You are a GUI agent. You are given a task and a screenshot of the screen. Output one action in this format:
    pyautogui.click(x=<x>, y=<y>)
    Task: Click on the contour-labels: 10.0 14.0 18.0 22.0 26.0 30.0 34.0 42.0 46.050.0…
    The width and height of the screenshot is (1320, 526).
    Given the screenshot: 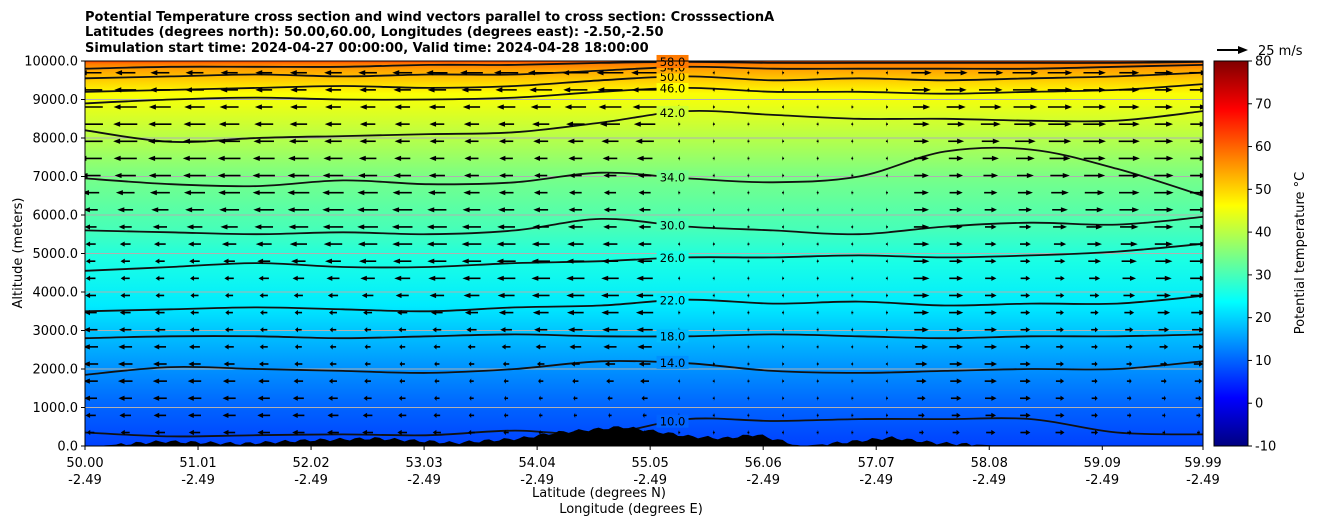 What is the action you would take?
    pyautogui.click(x=672, y=241)
    